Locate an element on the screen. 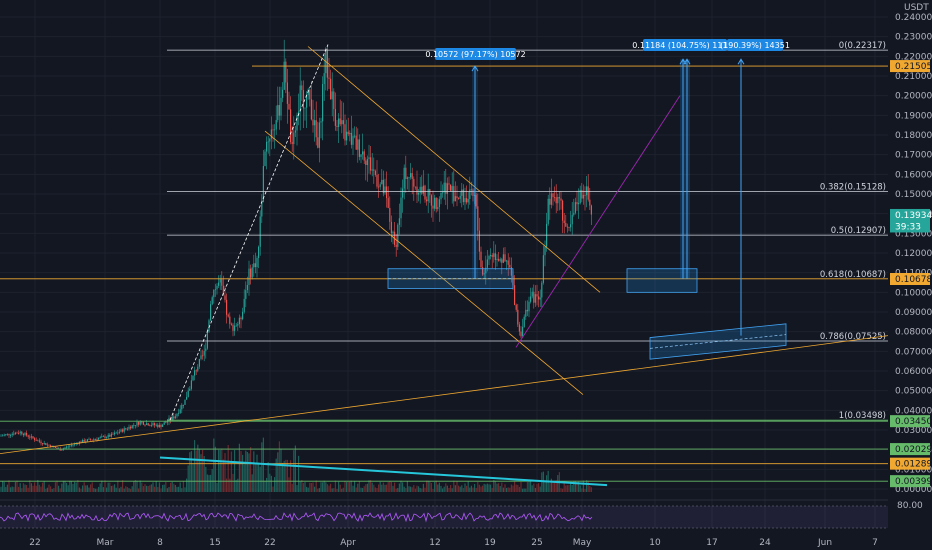 This screenshot has height=550, width=932. projection-dashed is located at coordinates (249, 232).